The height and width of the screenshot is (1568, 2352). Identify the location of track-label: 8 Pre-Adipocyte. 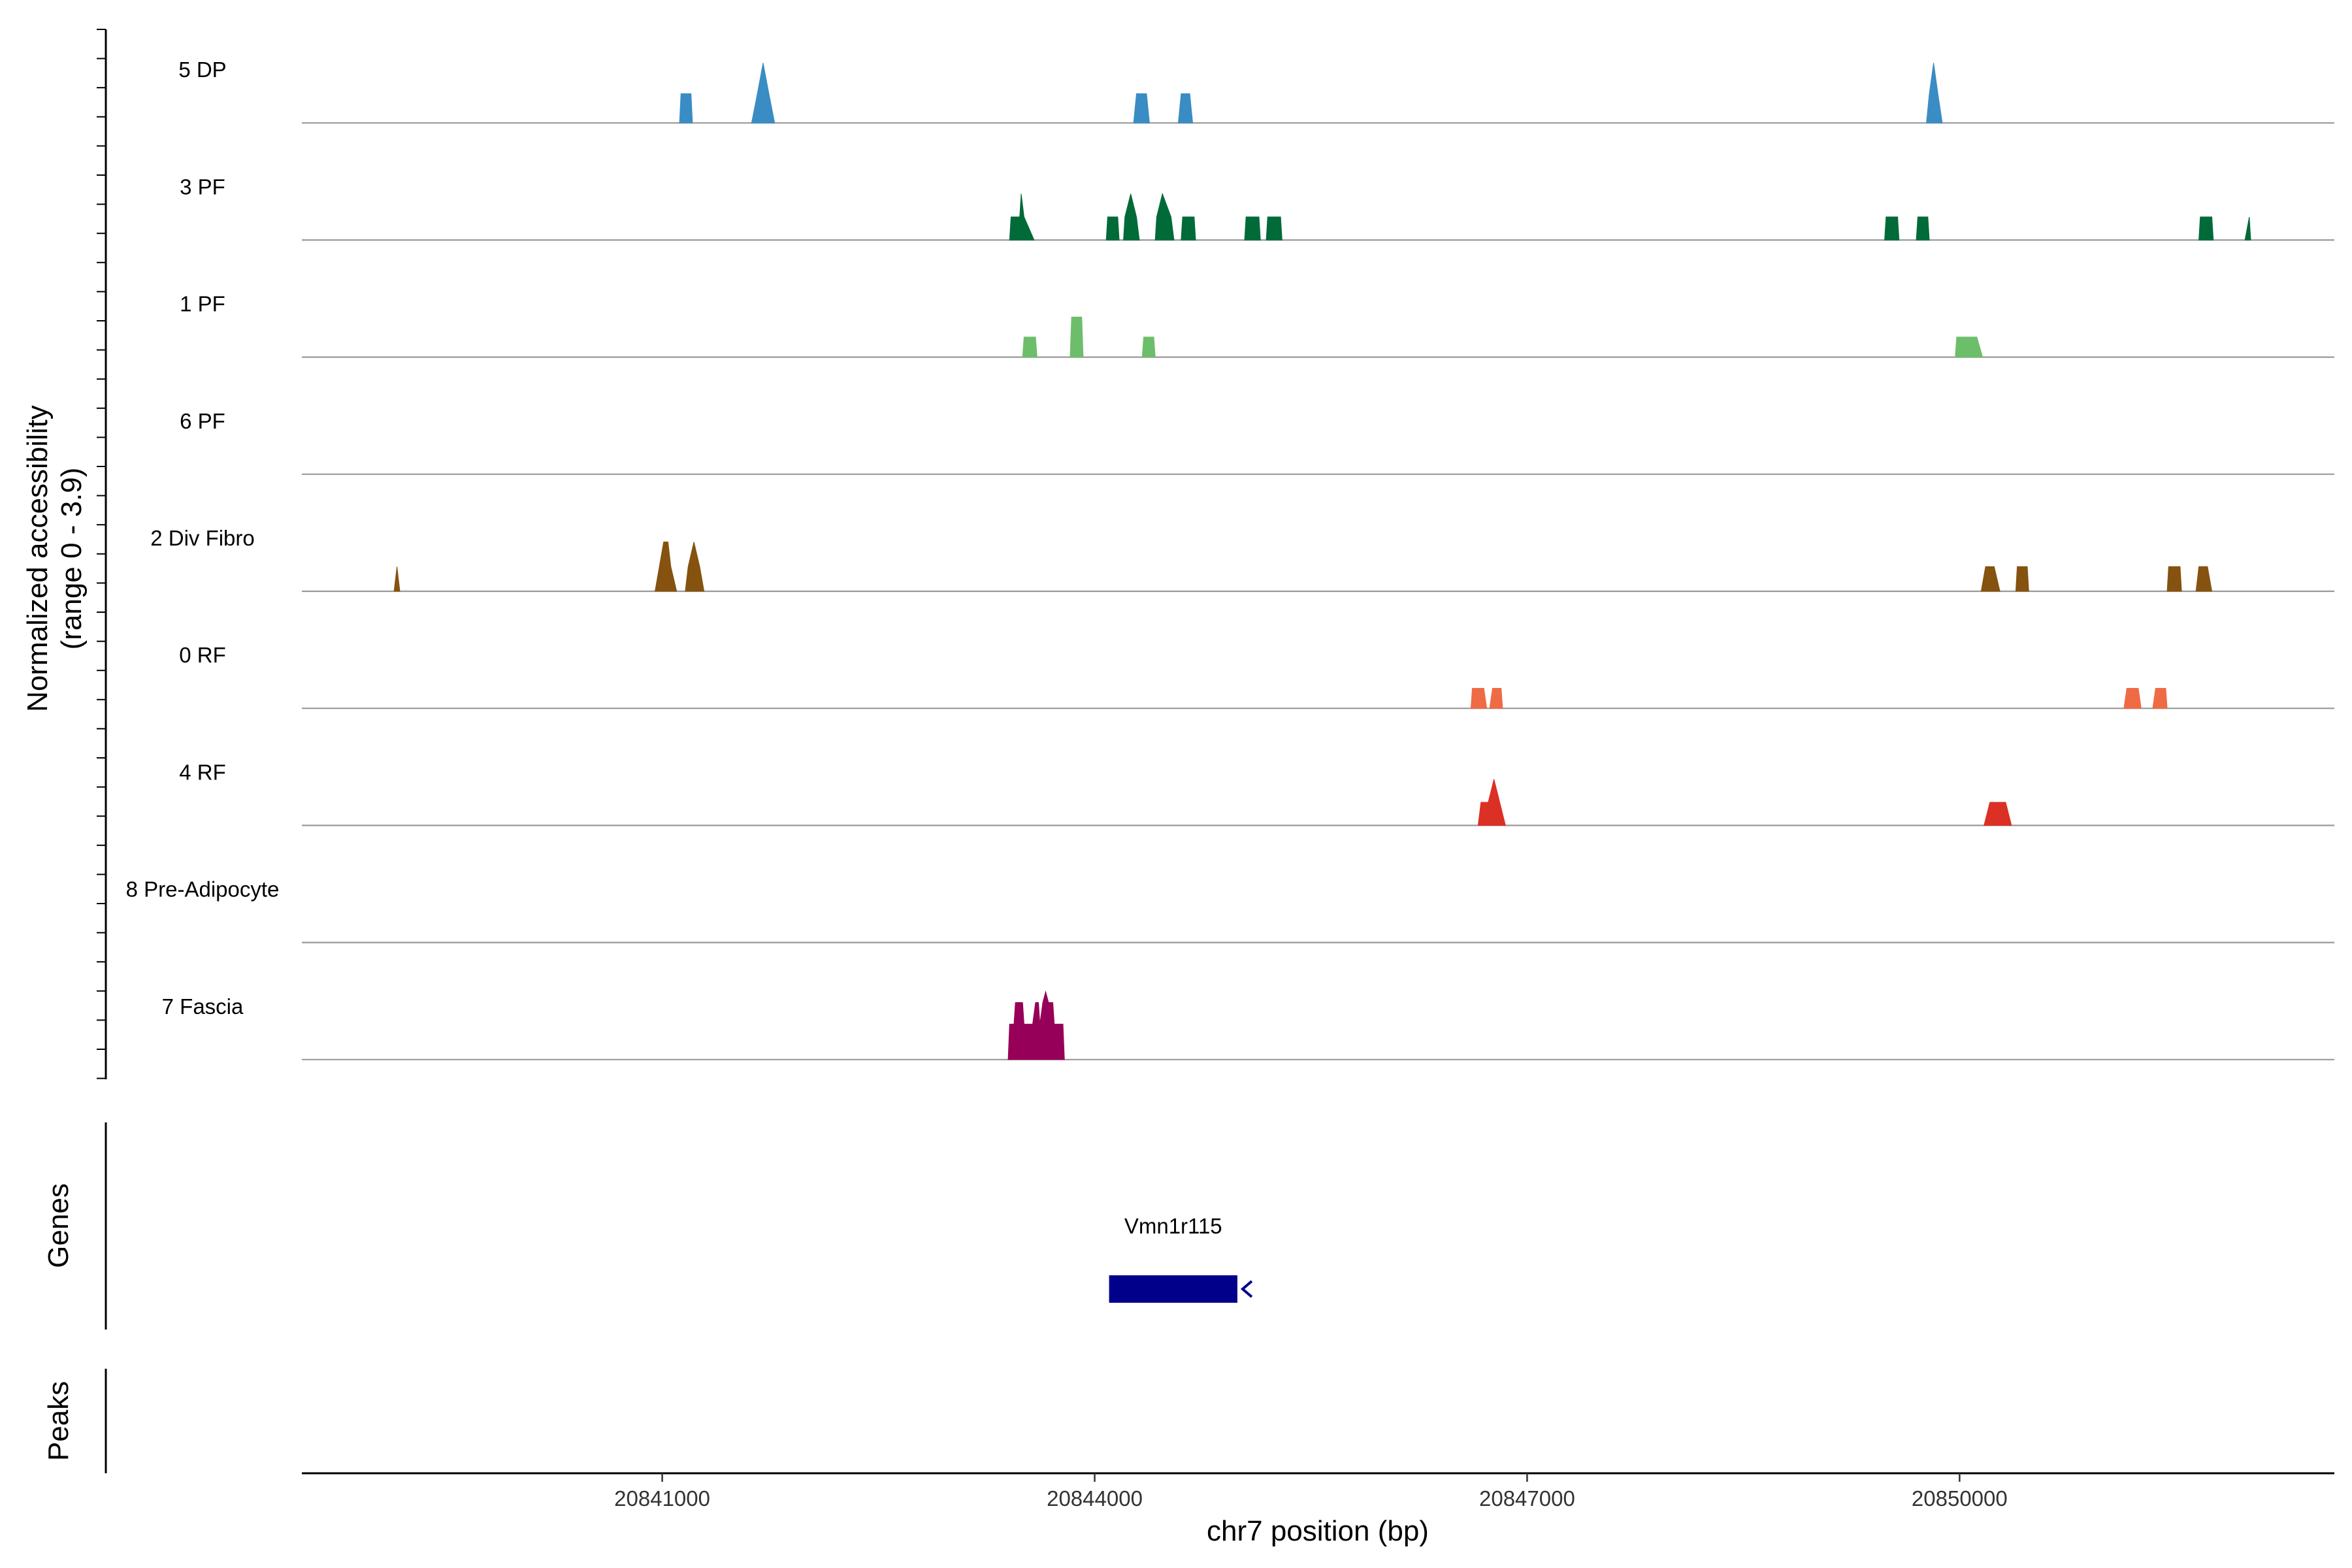
(203, 889).